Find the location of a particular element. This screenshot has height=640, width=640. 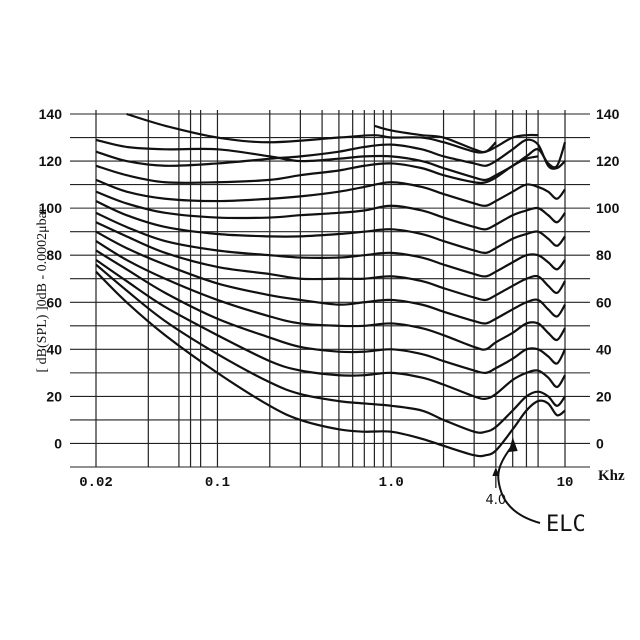

y-tick-label: 60 is located at coordinates (604, 302).